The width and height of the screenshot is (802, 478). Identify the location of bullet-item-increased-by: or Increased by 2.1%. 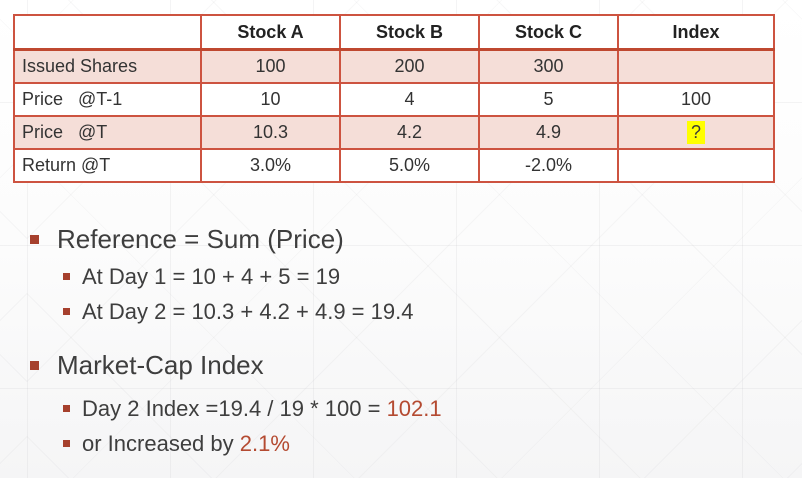
(419, 443).